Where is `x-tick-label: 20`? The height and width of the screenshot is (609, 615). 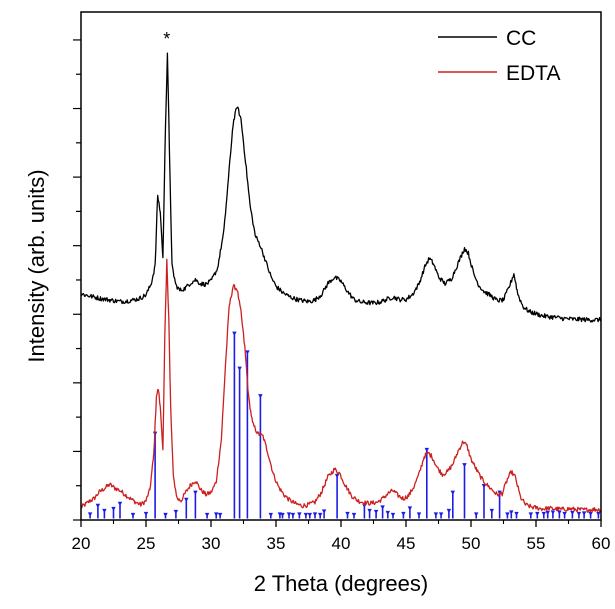 x-tick-label: 20 is located at coordinates (81, 543).